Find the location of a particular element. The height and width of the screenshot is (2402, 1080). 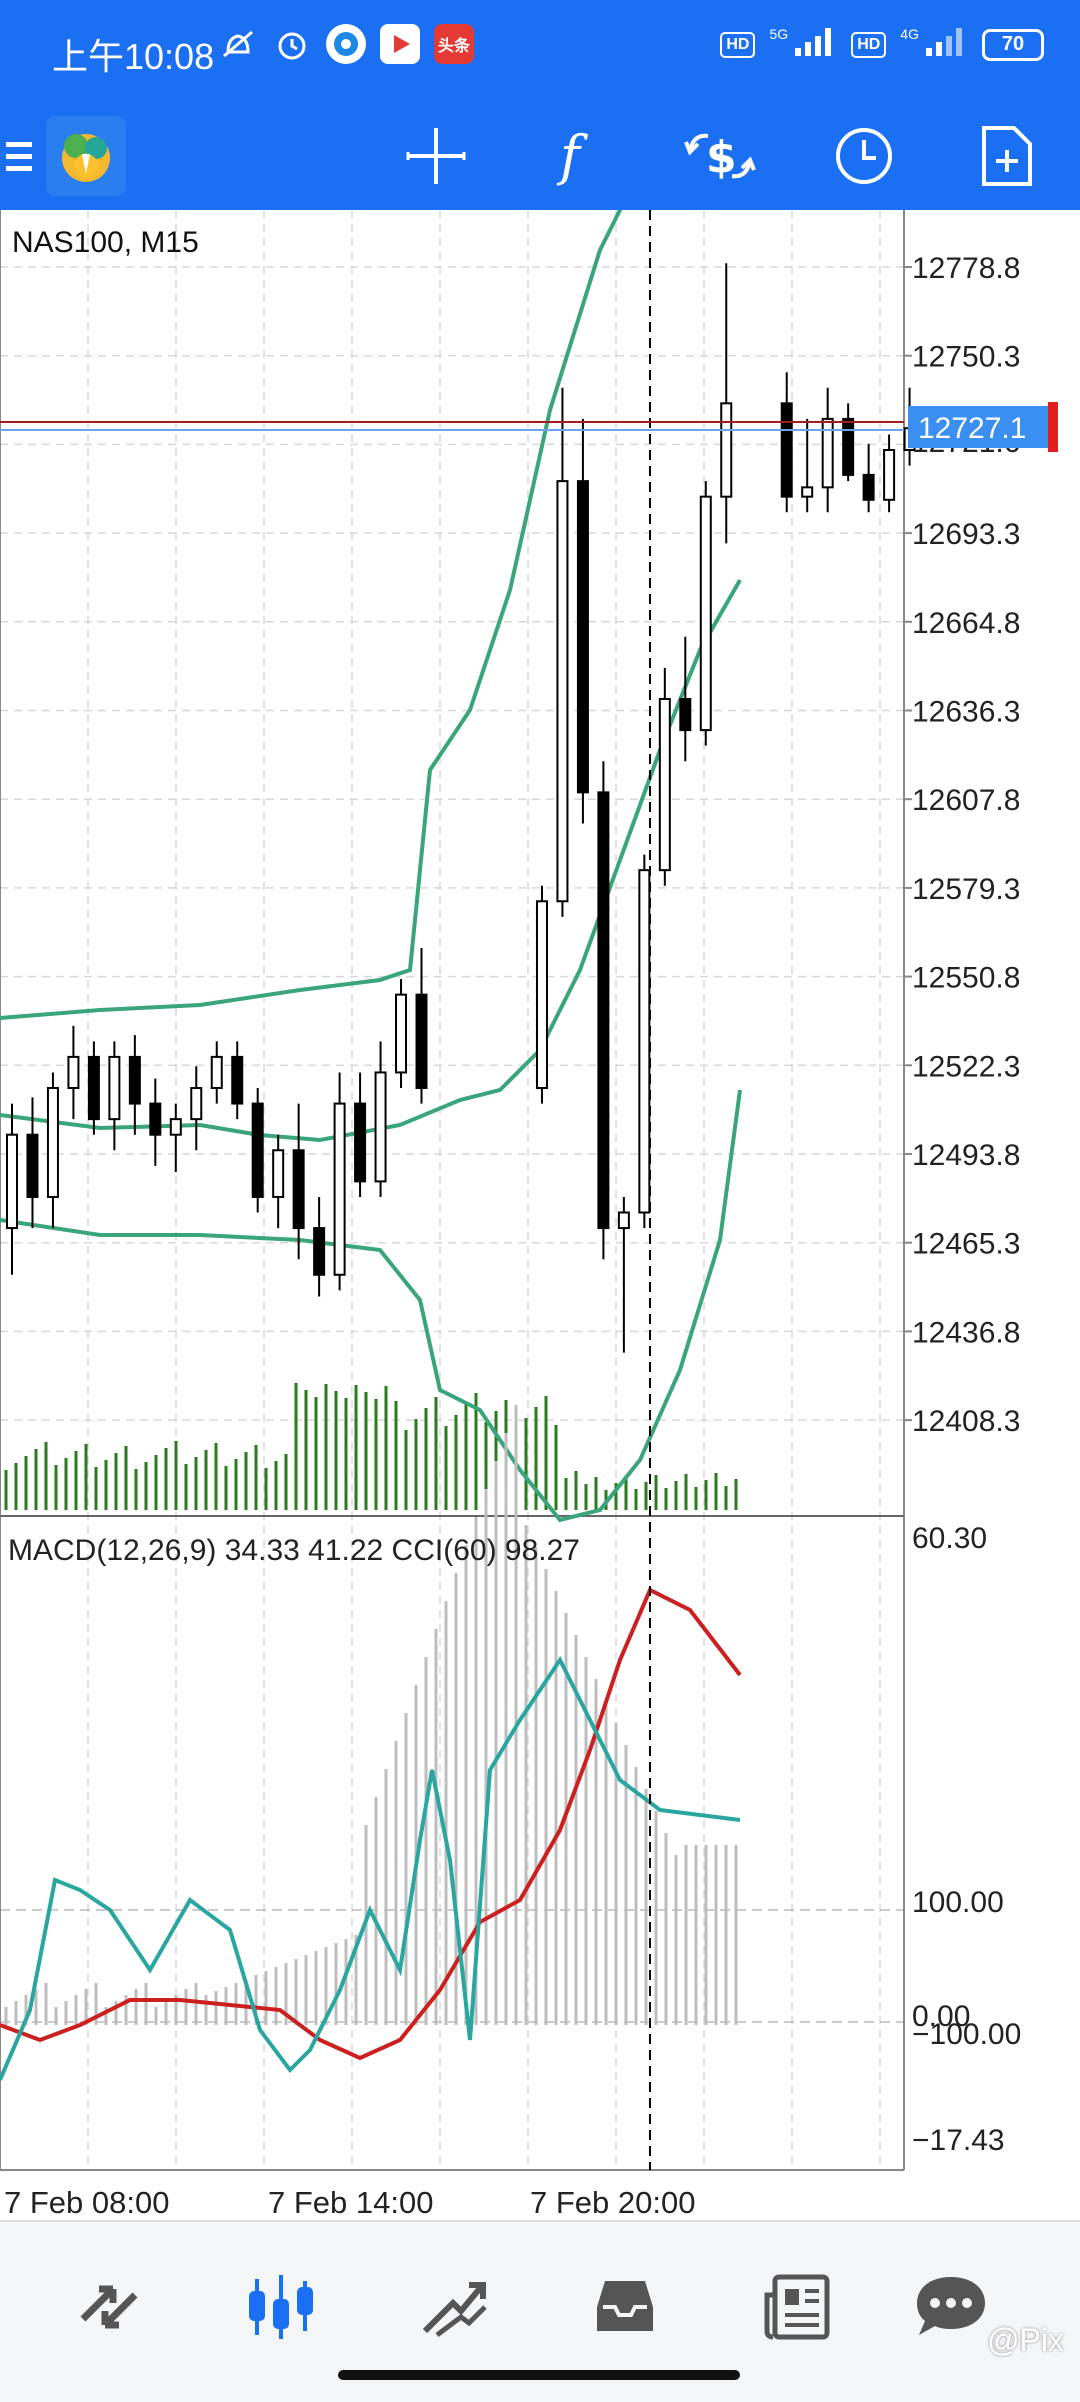

time-axis: 7 Feb 08:00 7 Feb 14:00 7 Feb 20:00 is located at coordinates (349, 2202).